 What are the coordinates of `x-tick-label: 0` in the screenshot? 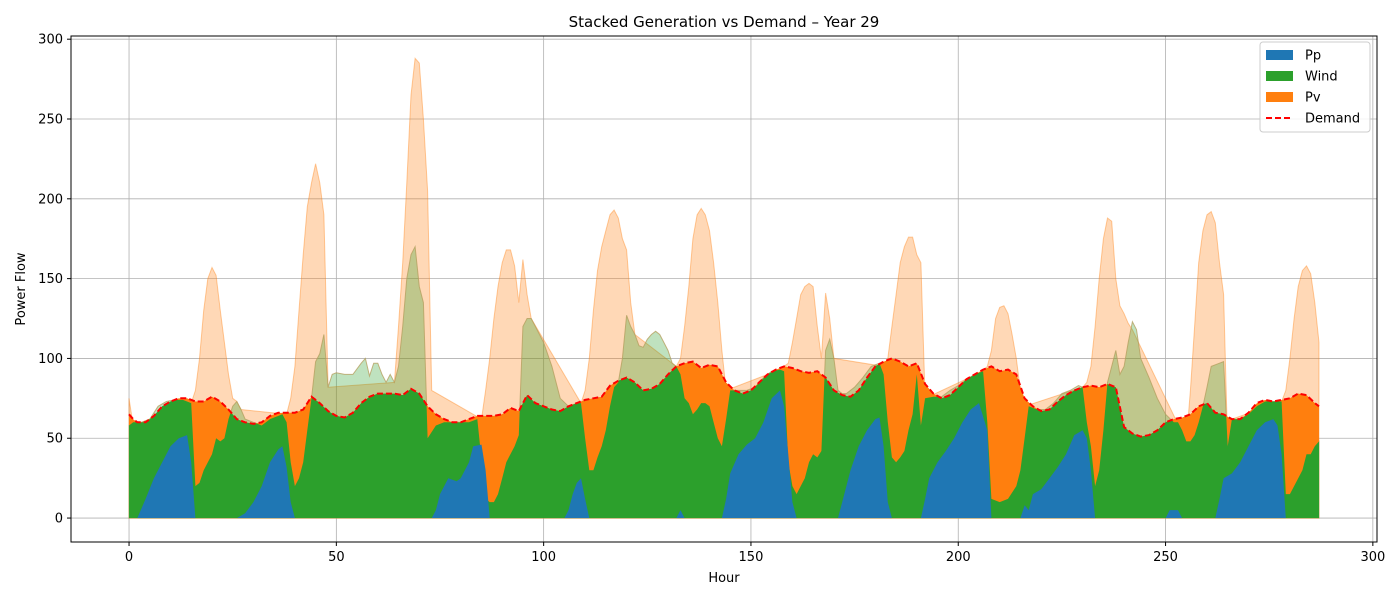 It's located at (129, 557).